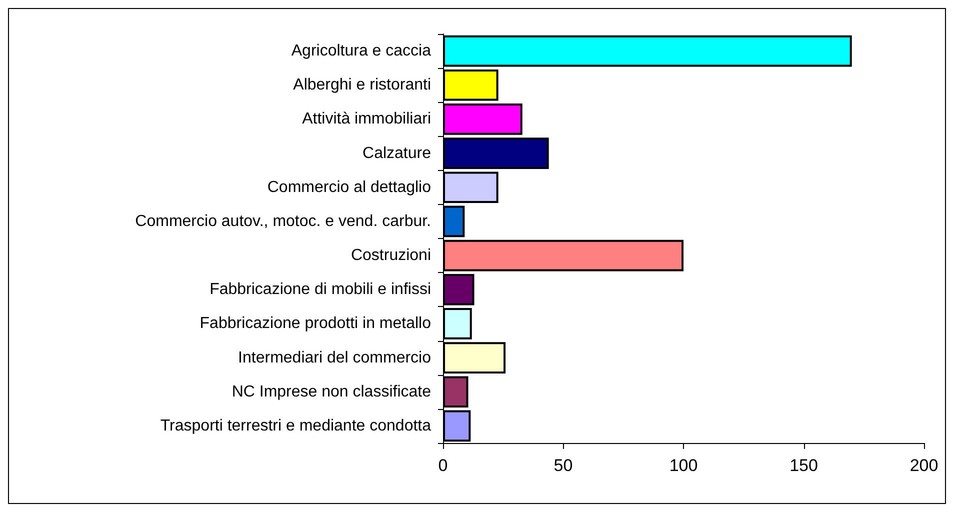 Image resolution: width=954 pixels, height=512 pixels. I want to click on y-tick-label: Fabbricazione prodotti in metallo, so click(316, 323).